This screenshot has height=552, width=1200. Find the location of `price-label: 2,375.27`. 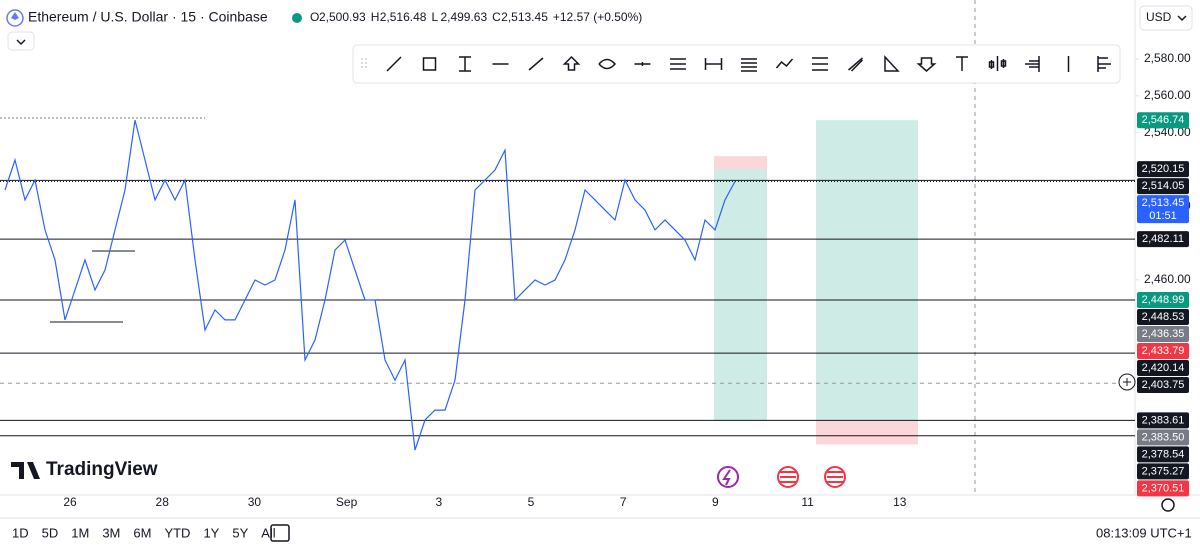

price-label: 2,375.27 is located at coordinates (1163, 471).